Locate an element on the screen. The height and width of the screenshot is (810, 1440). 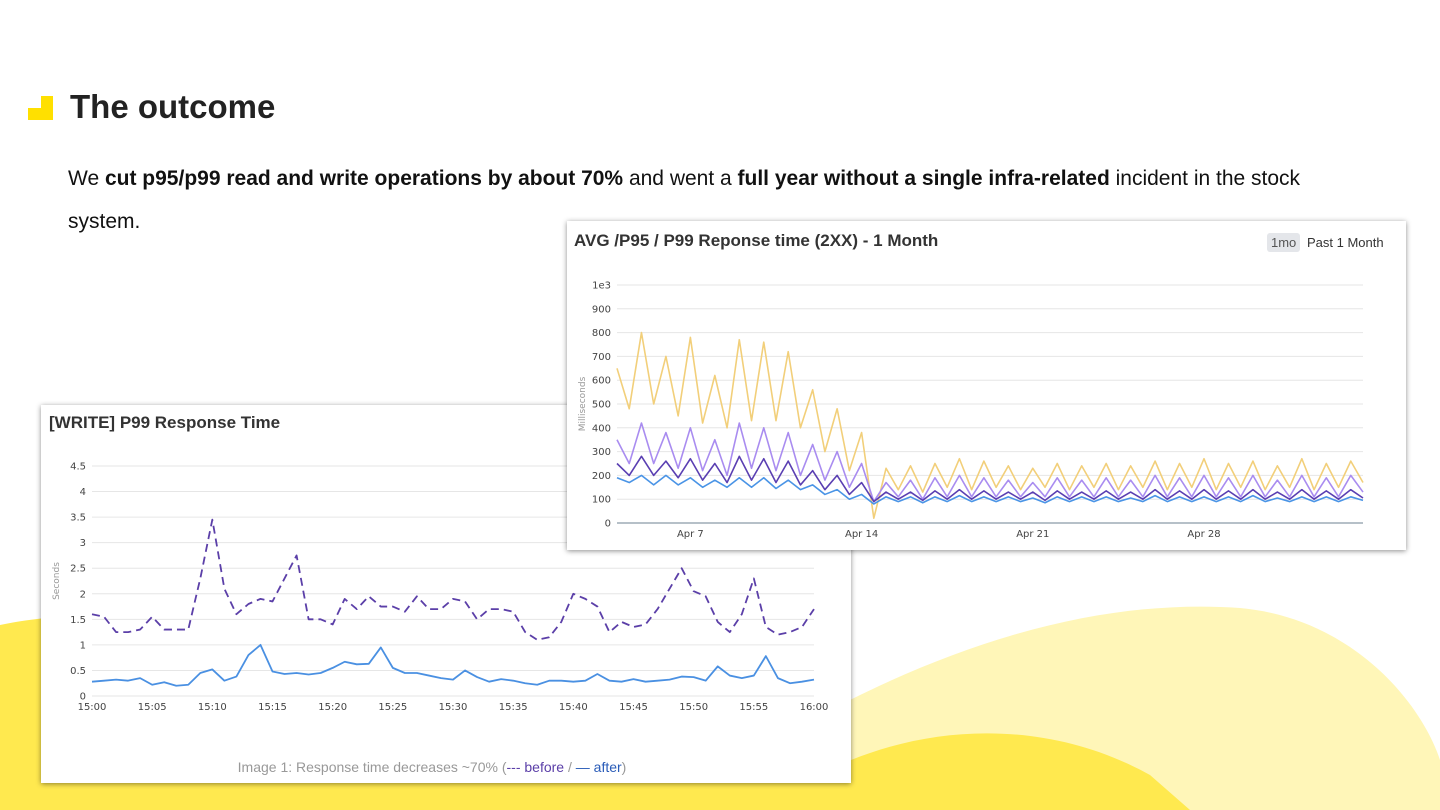
x-tick-label: Apr 7 is located at coordinates (690, 534).